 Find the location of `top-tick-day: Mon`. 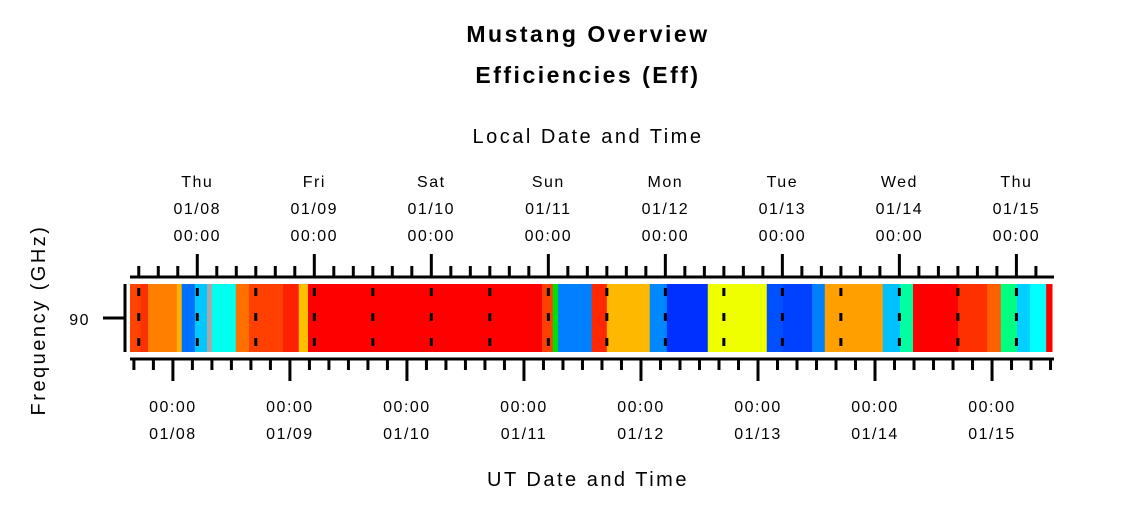

top-tick-day: Mon is located at coordinates (666, 182).